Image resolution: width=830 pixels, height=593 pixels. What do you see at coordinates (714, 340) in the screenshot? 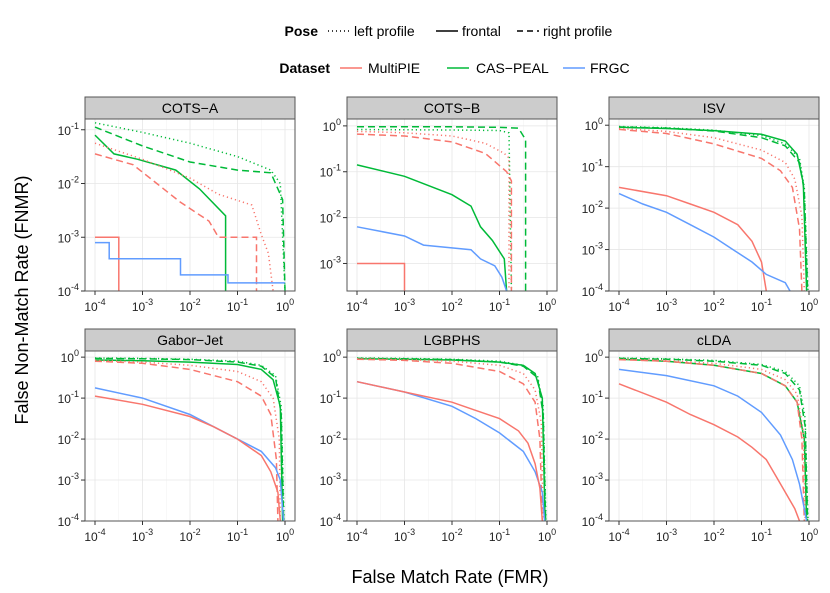
I see `panel-title: cLDA` at bounding box center [714, 340].